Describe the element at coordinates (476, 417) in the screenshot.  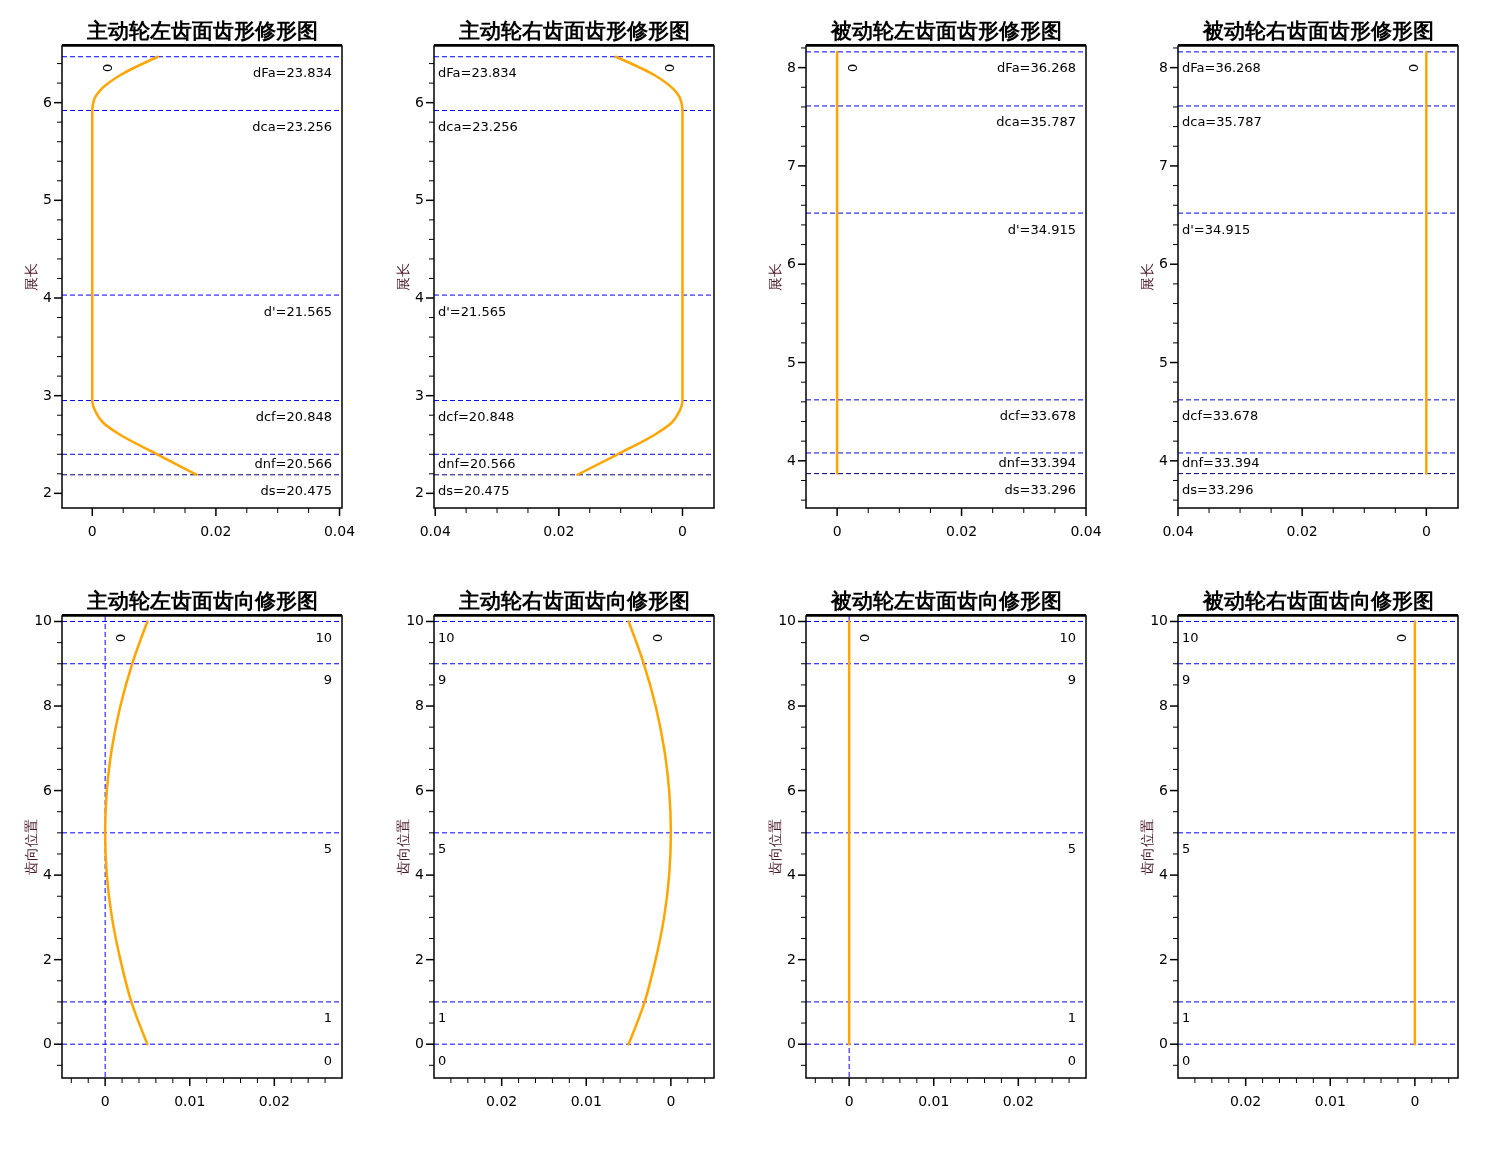
I see `annotation: dcf=20.848` at that location.